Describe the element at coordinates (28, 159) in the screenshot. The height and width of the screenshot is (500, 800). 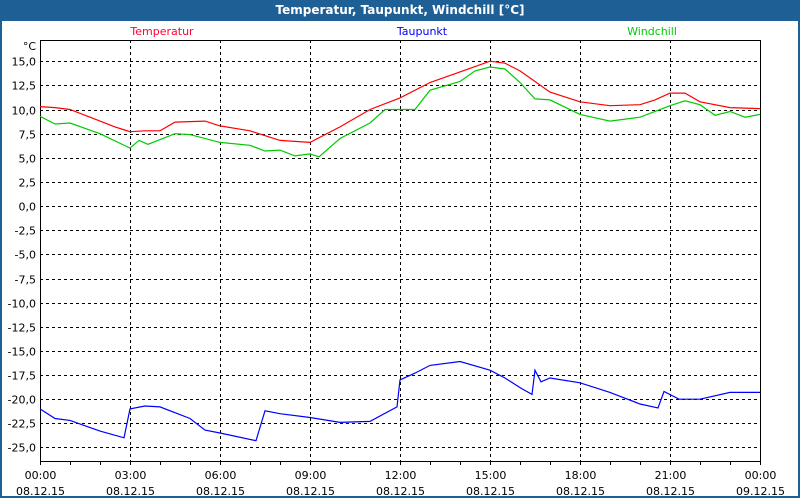
I see `y-tick-label: 5,0` at that location.